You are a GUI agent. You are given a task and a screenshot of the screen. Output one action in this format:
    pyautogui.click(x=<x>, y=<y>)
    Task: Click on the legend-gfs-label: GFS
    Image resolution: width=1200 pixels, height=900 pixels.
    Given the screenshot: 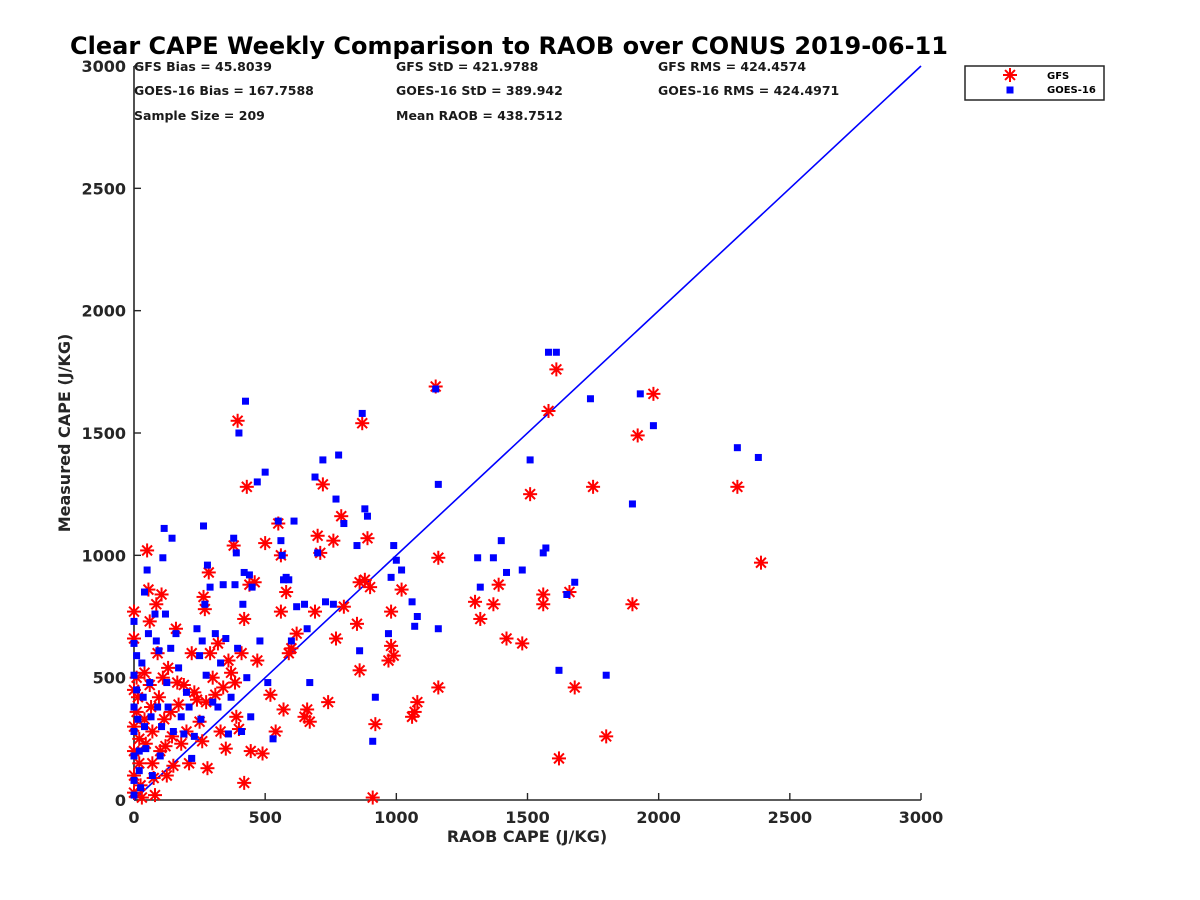 What is the action you would take?
    pyautogui.click(x=1058, y=76)
    